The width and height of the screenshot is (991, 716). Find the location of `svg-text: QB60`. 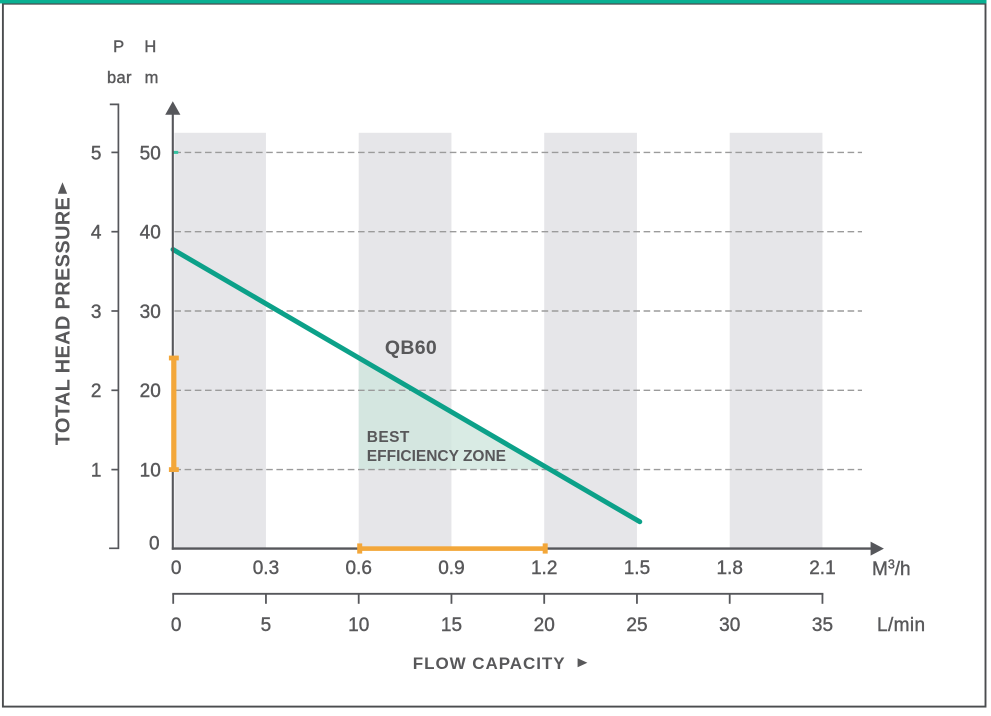

svg-text: QB60 is located at coordinates (411, 348).